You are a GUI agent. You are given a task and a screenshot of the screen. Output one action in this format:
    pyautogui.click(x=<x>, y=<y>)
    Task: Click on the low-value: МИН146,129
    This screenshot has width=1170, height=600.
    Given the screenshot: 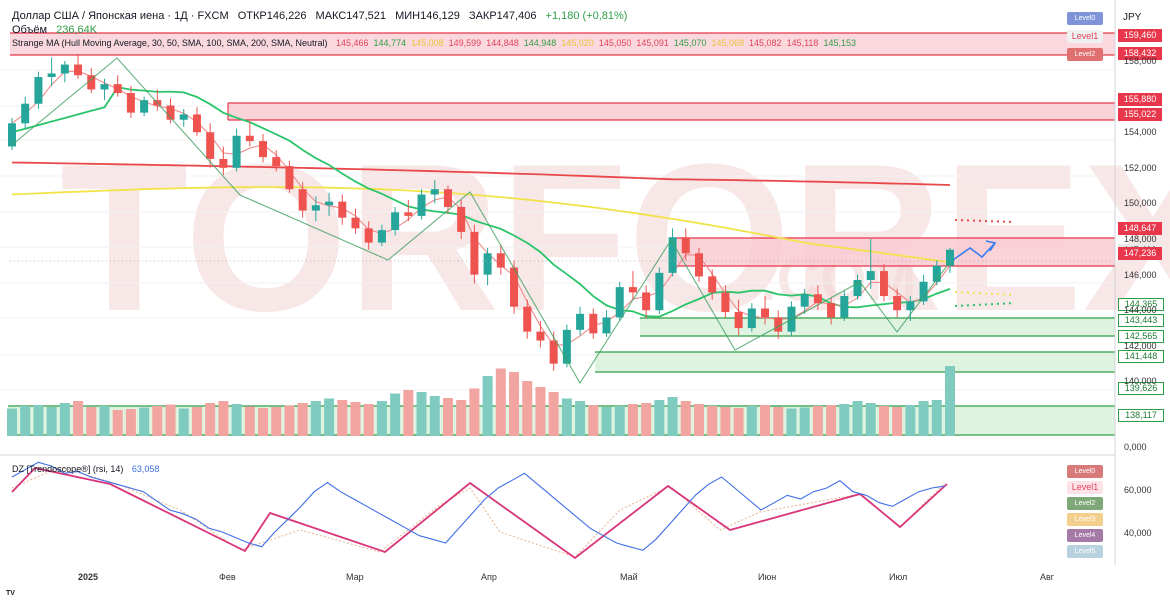 What is the action you would take?
    pyautogui.click(x=427, y=16)
    